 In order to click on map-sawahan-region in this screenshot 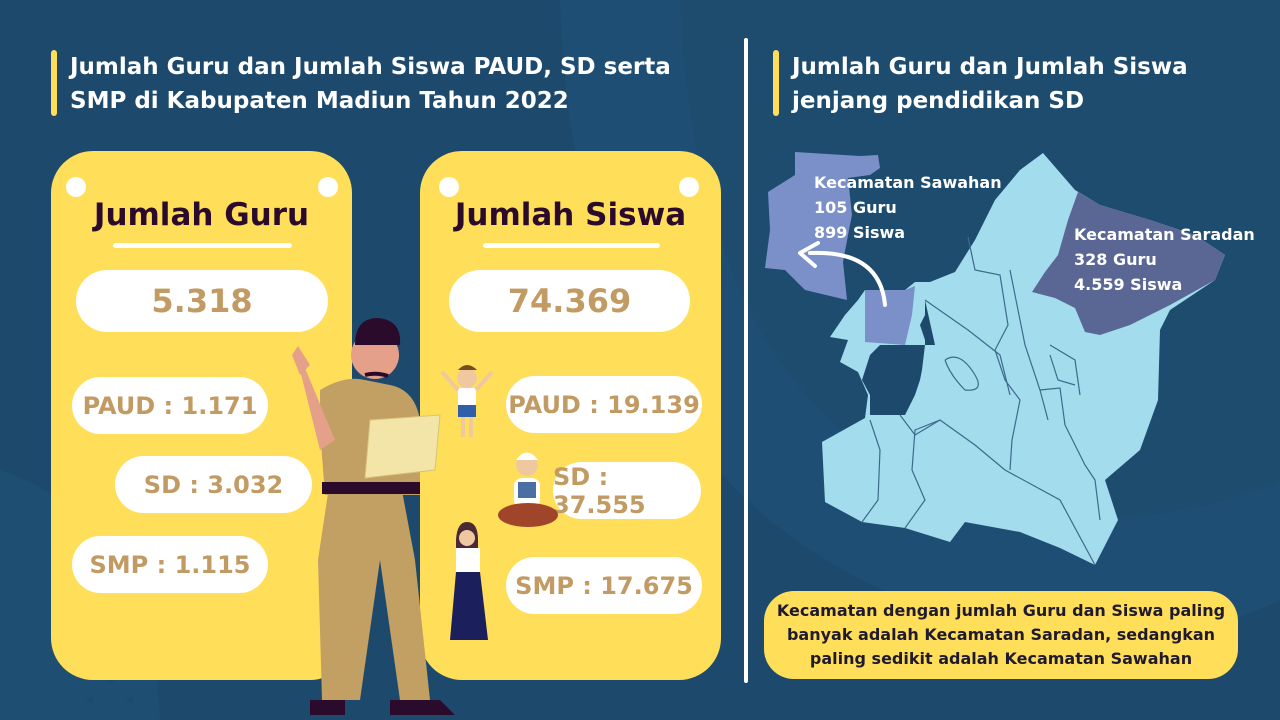, I will do `click(890, 315)`.